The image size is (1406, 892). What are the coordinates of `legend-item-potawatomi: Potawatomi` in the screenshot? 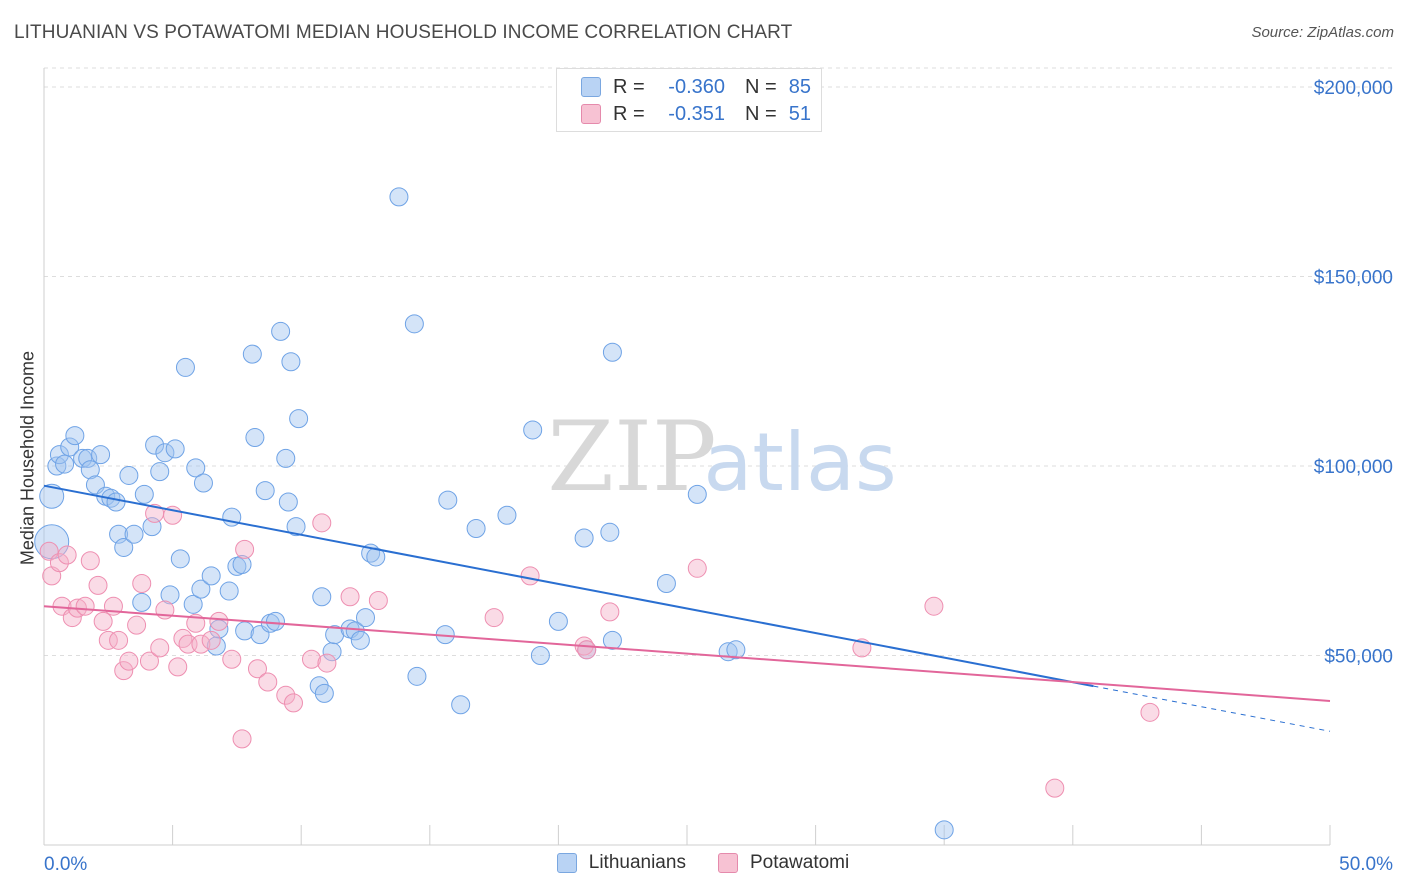 It's located at (783, 863).